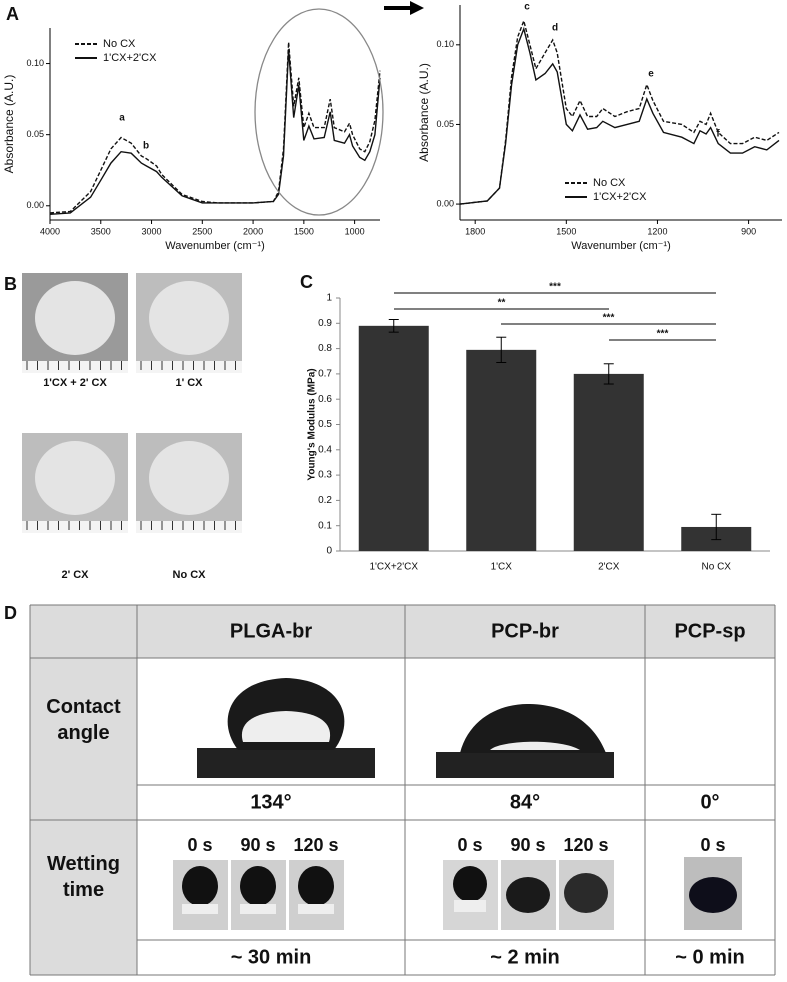 The width and height of the screenshot is (787, 982). I want to click on column-header: PCP-sp, so click(709, 631).